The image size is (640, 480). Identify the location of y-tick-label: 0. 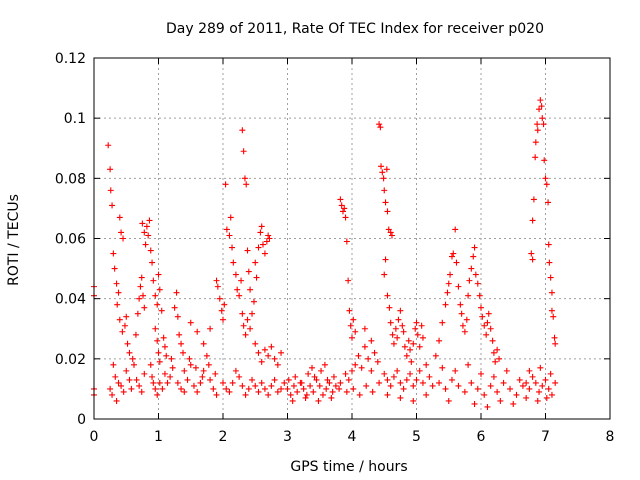
(81, 420).